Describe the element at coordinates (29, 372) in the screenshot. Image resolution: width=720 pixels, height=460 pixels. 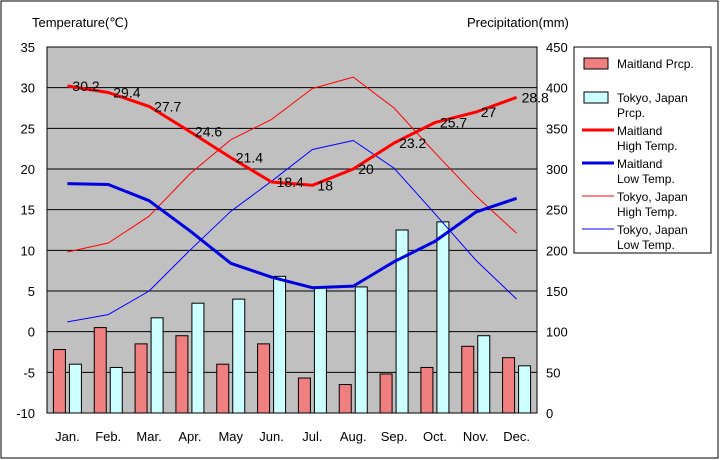
I see `left-tick-label: -5` at that location.